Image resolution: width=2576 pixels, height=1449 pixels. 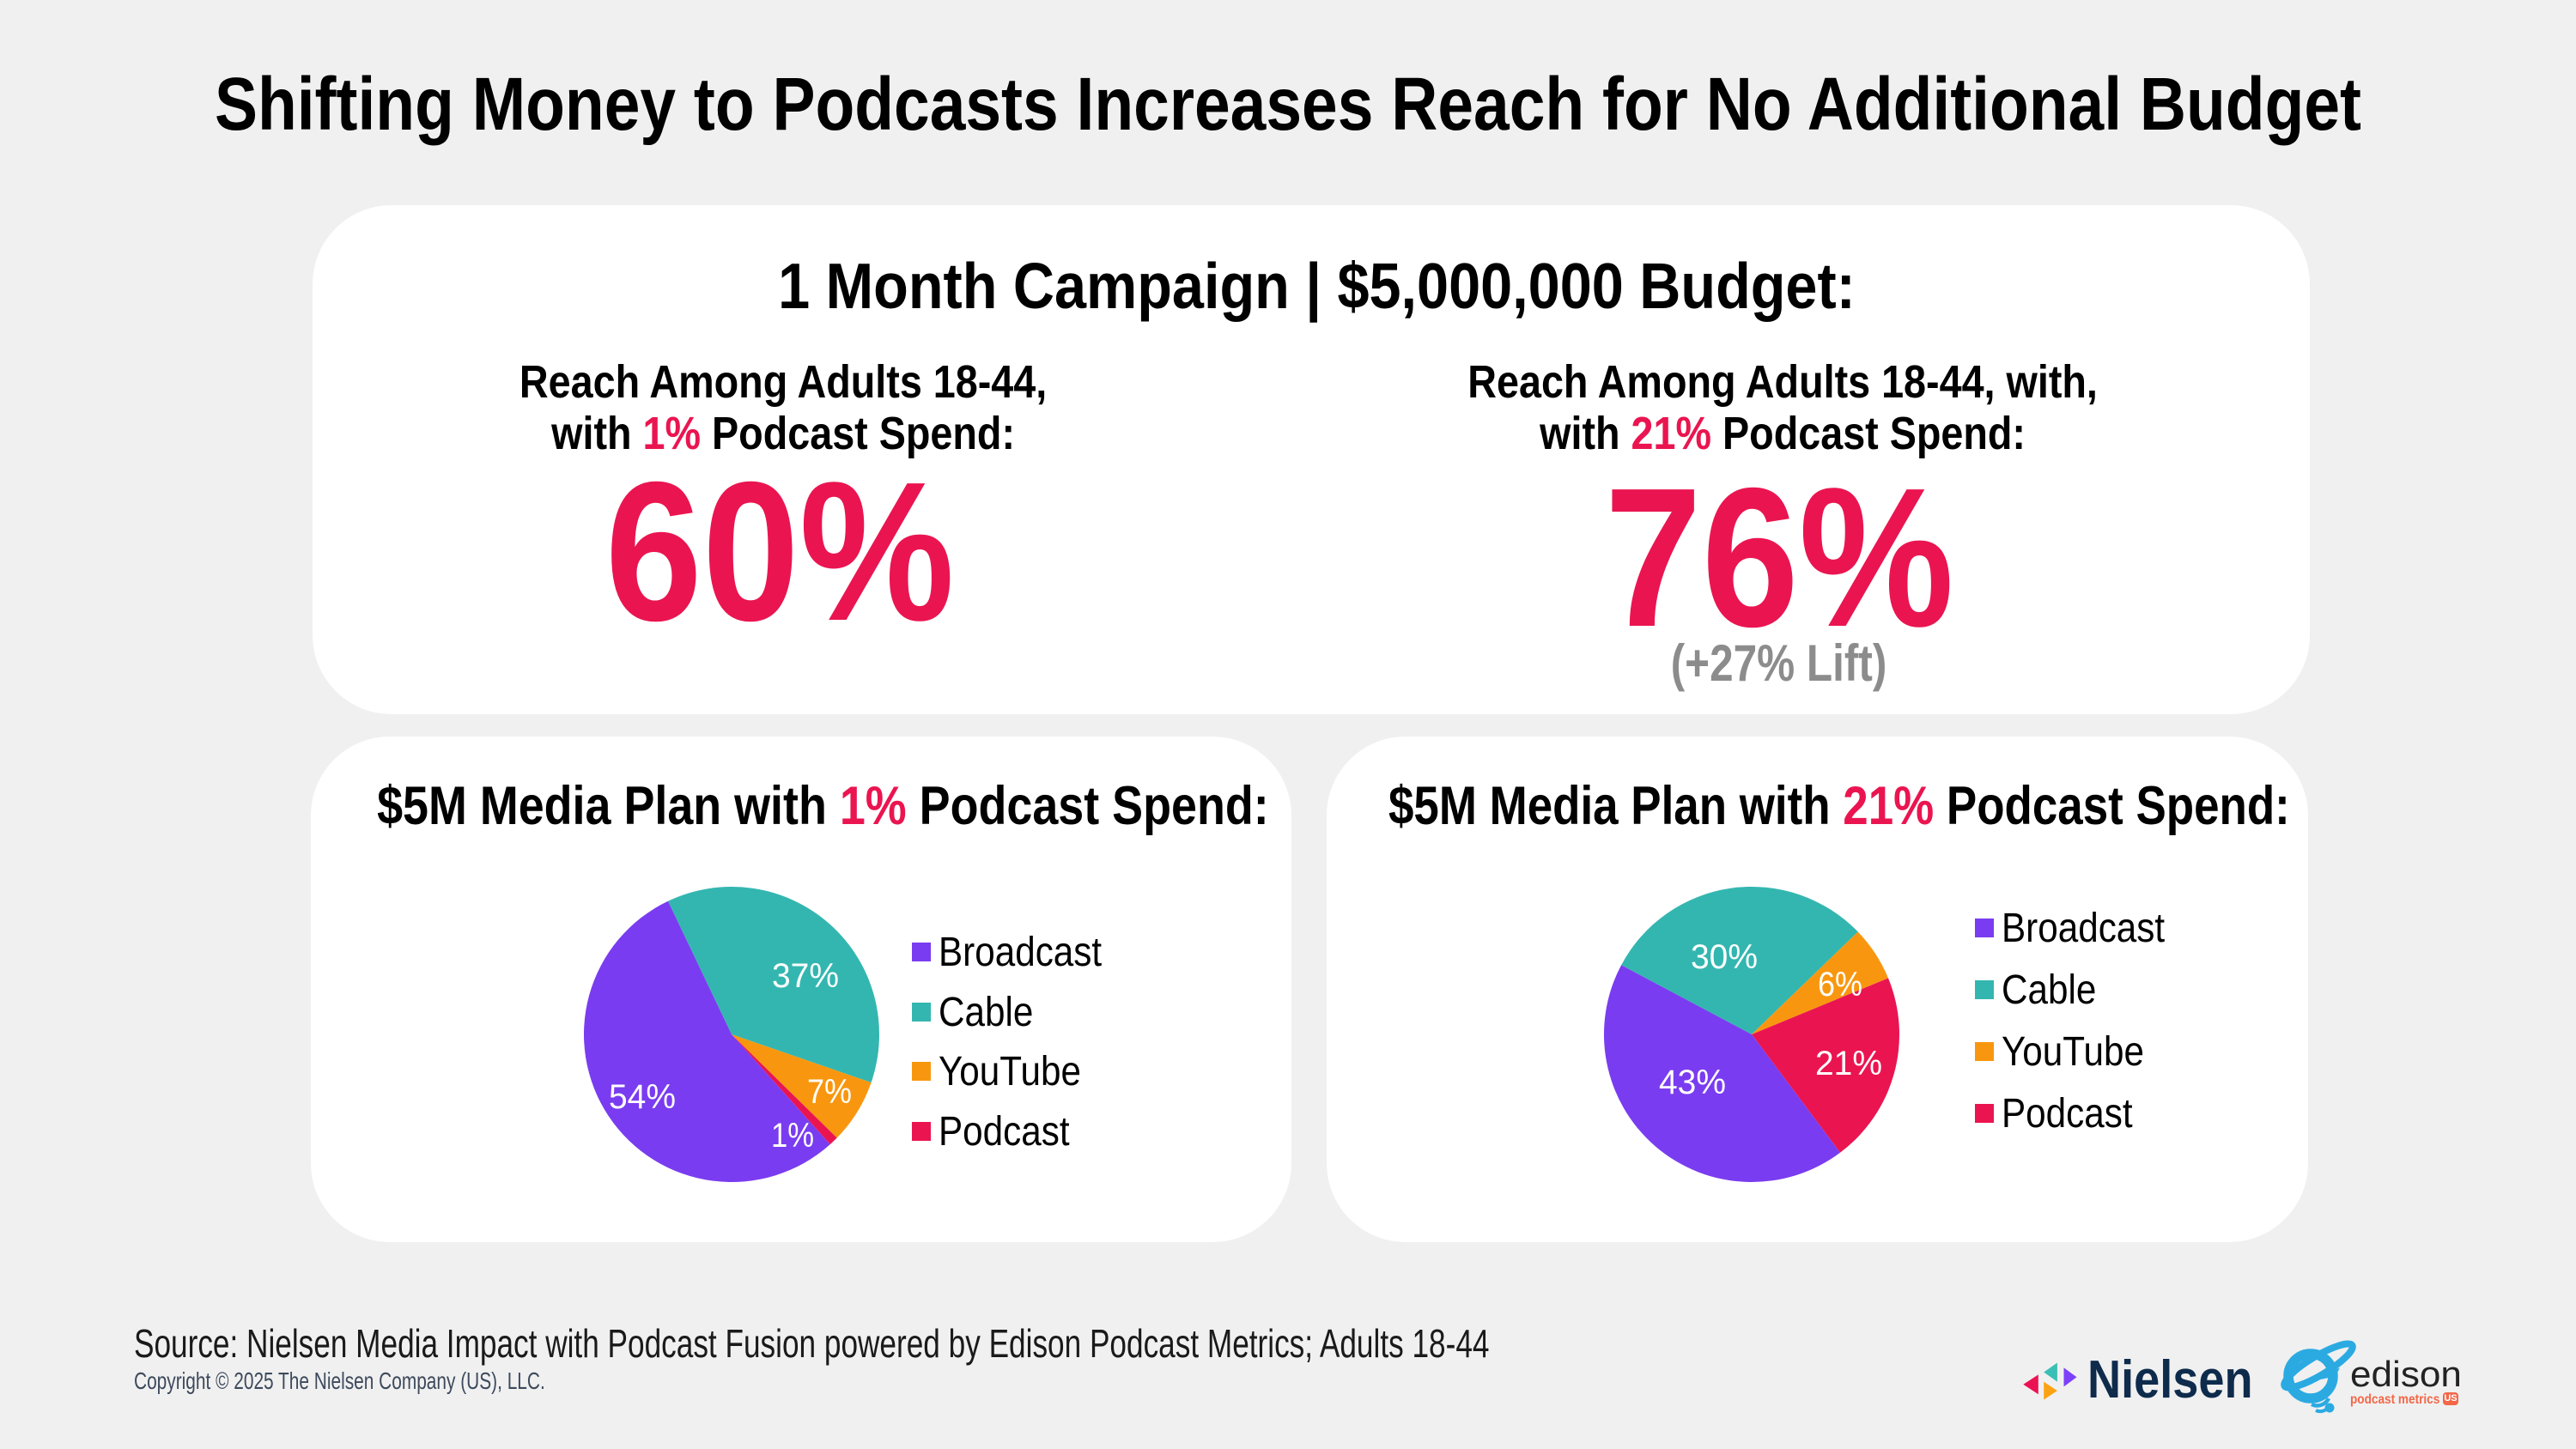 What do you see at coordinates (1693, 1082) in the screenshot?
I see `svg-text: 43%` at bounding box center [1693, 1082].